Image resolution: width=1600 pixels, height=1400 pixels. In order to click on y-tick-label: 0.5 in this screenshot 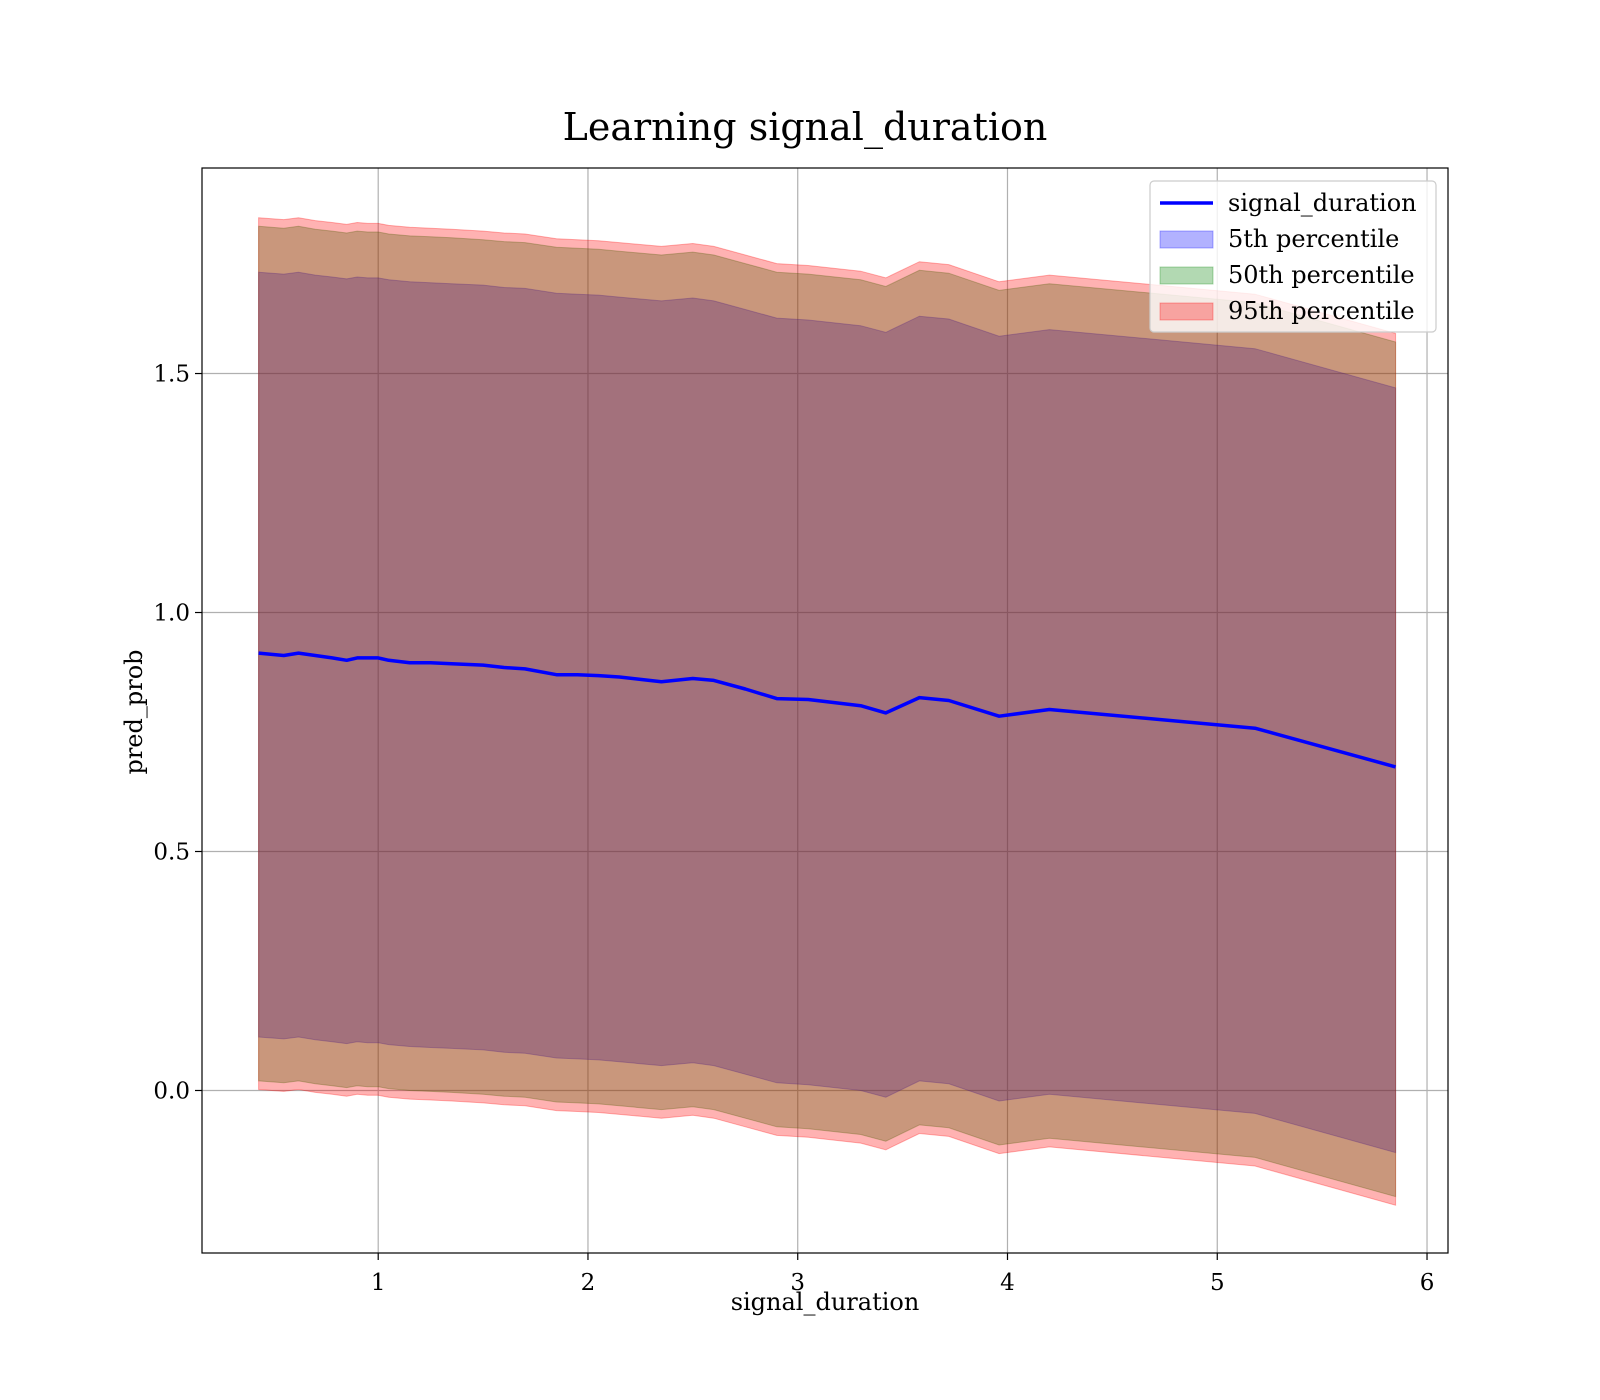, I will do `click(171, 853)`.